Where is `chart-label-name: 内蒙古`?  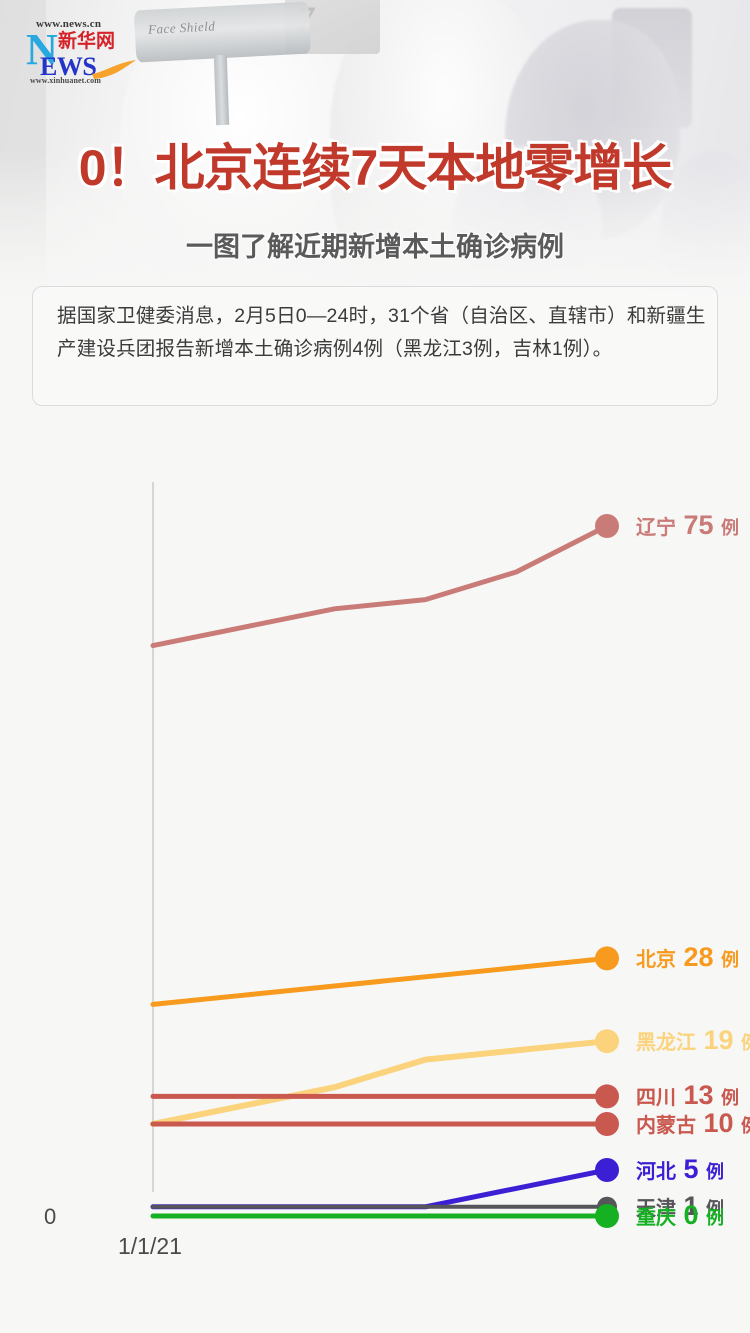 chart-label-name: 内蒙古 is located at coordinates (666, 1126).